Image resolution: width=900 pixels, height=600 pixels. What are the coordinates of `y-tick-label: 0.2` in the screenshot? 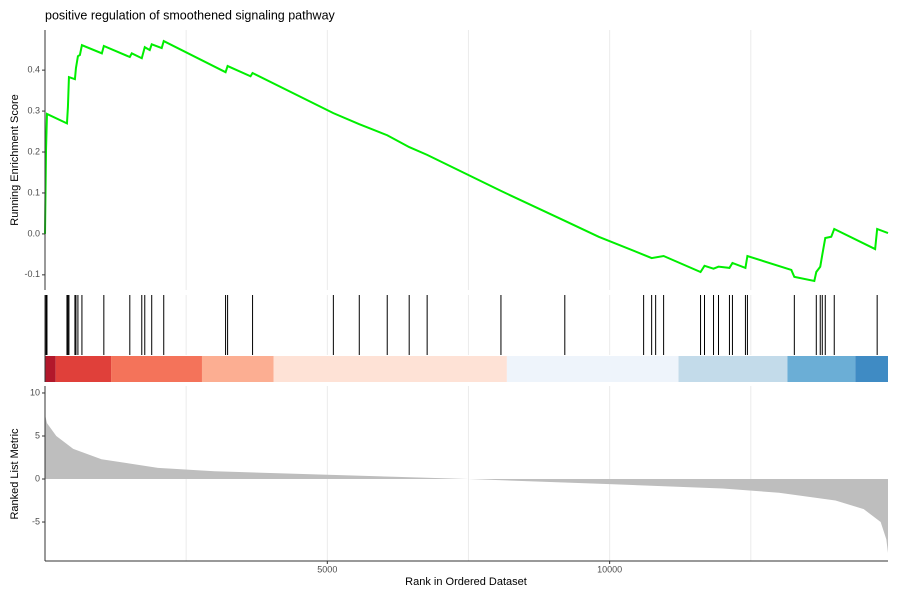 It's located at (33, 151).